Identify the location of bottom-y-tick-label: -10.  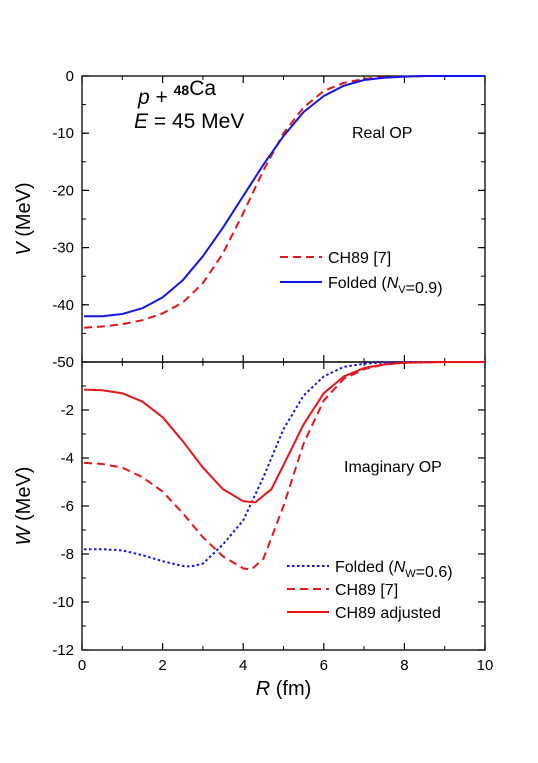
(63, 602).